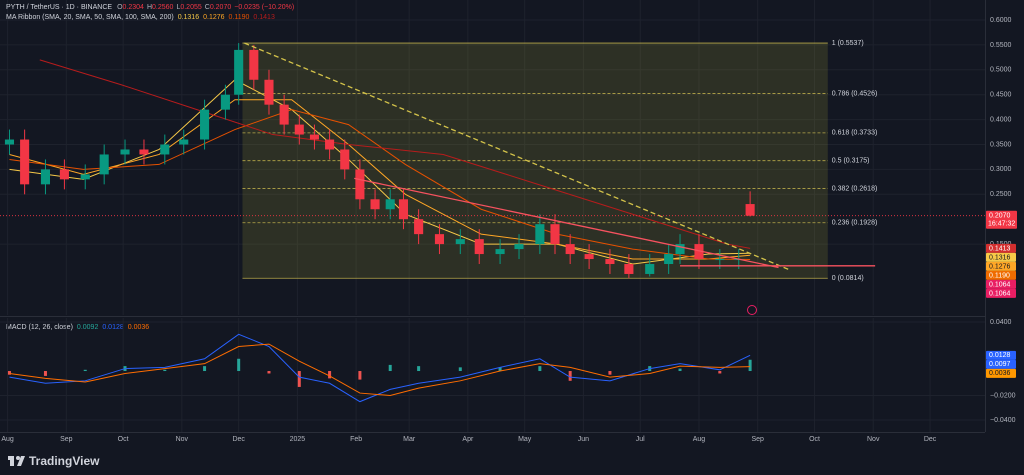 The width and height of the screenshot is (1024, 475). I want to click on y-tick-label: 0.2500, so click(1001, 194).